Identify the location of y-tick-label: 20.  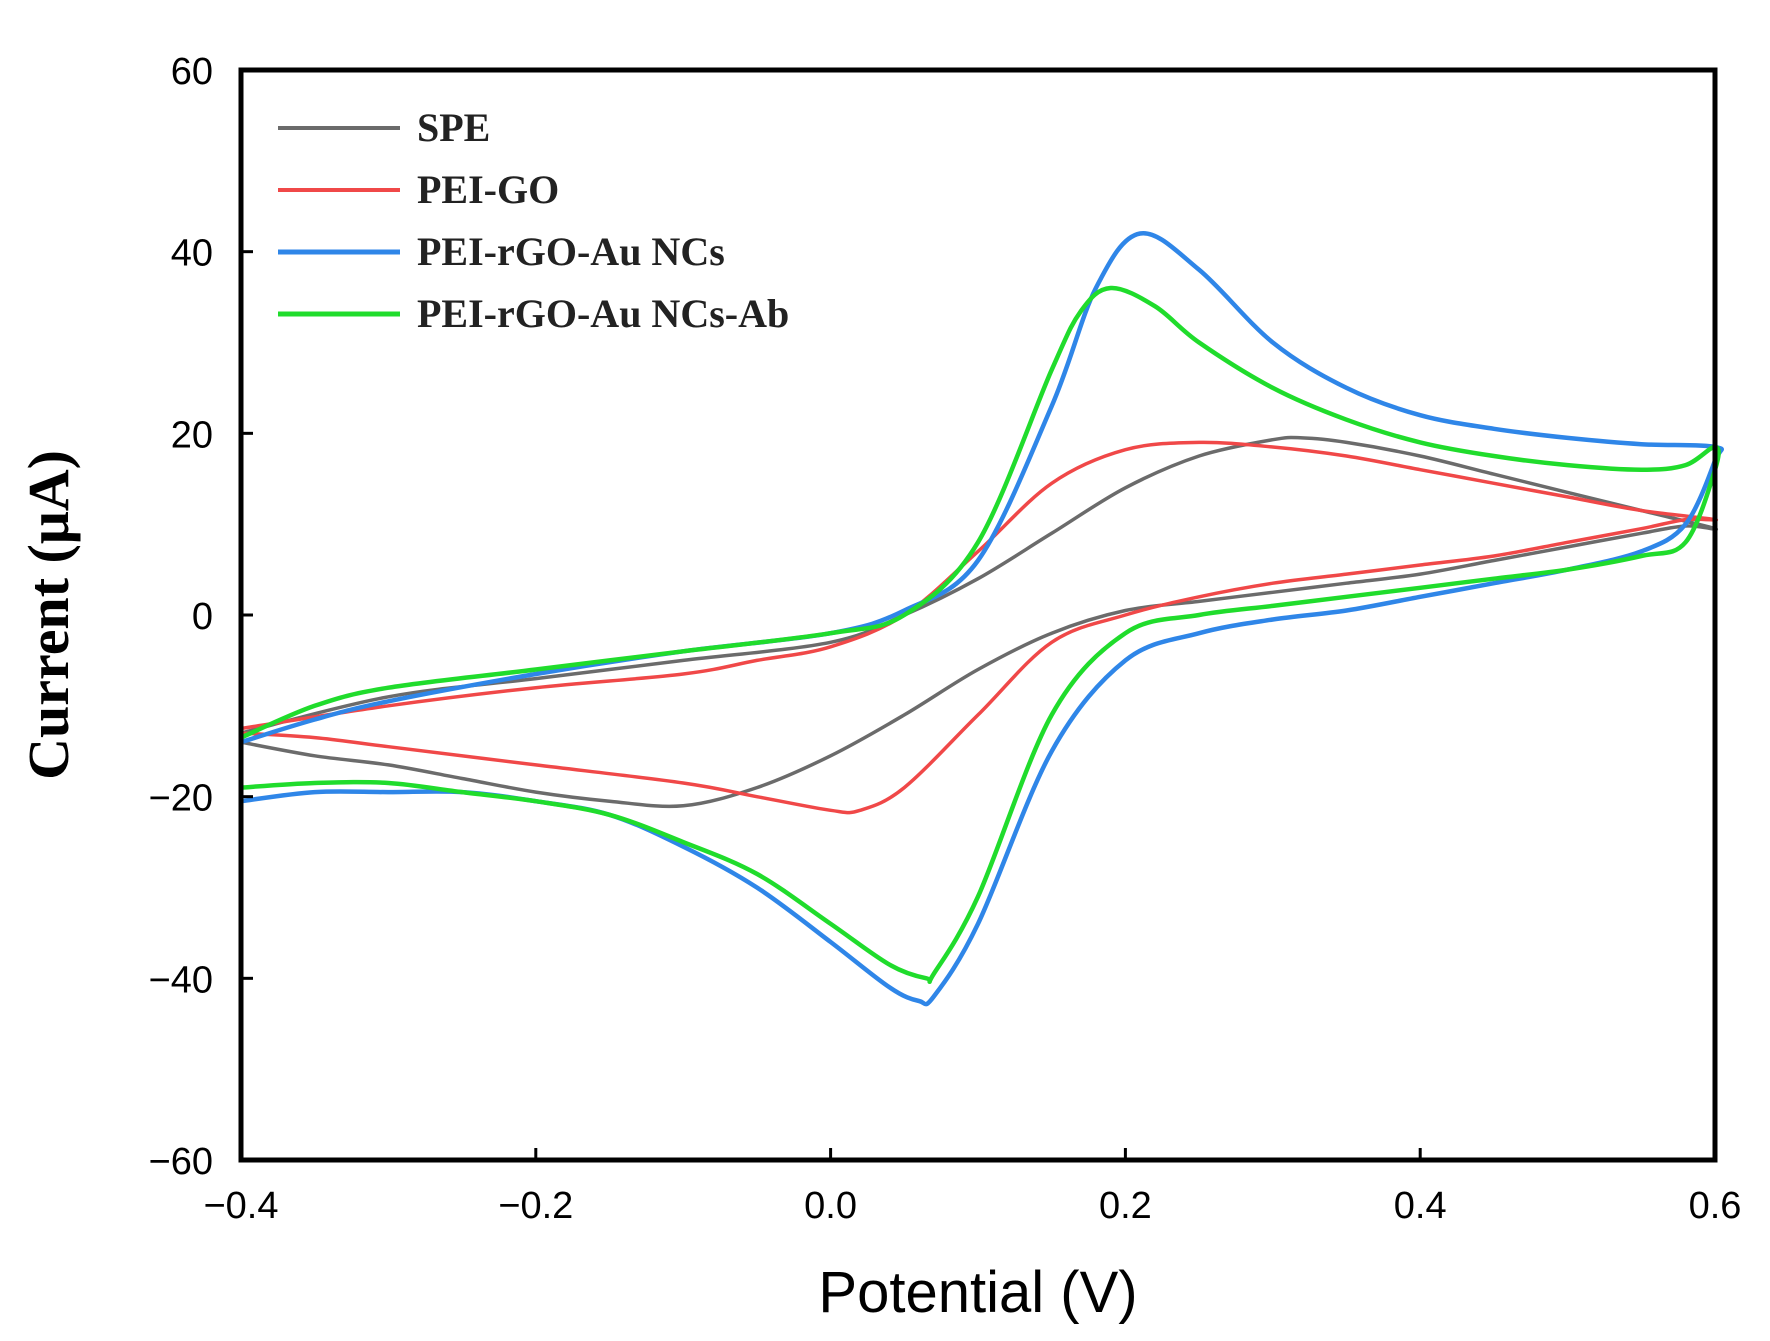
(192, 435).